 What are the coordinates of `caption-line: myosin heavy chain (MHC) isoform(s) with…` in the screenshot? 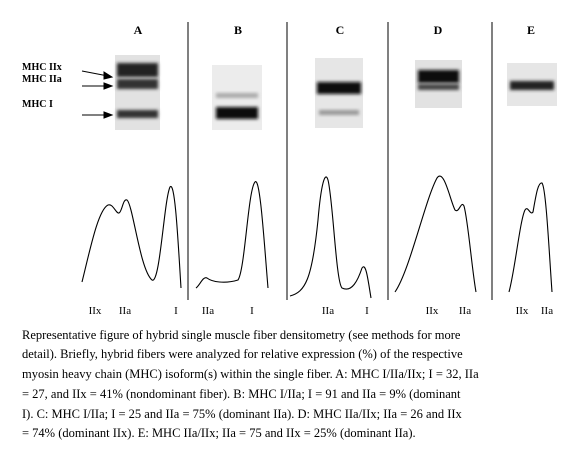 It's located at (250, 374).